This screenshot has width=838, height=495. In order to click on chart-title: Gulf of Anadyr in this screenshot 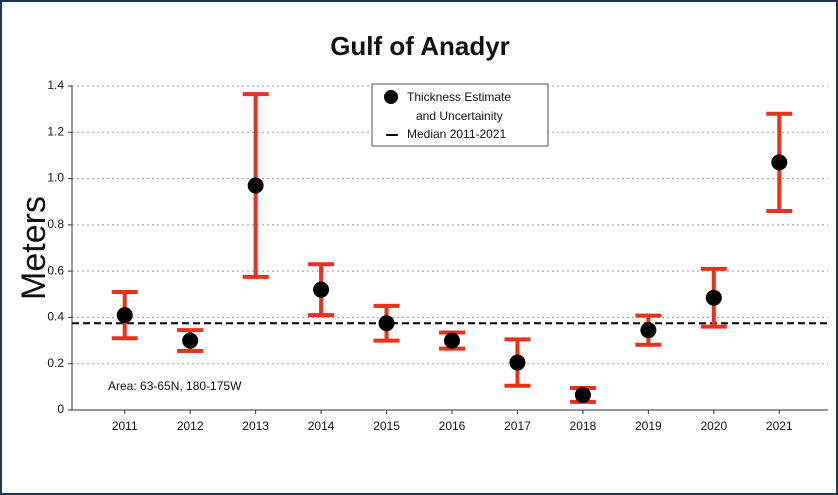, I will do `click(420, 46)`.